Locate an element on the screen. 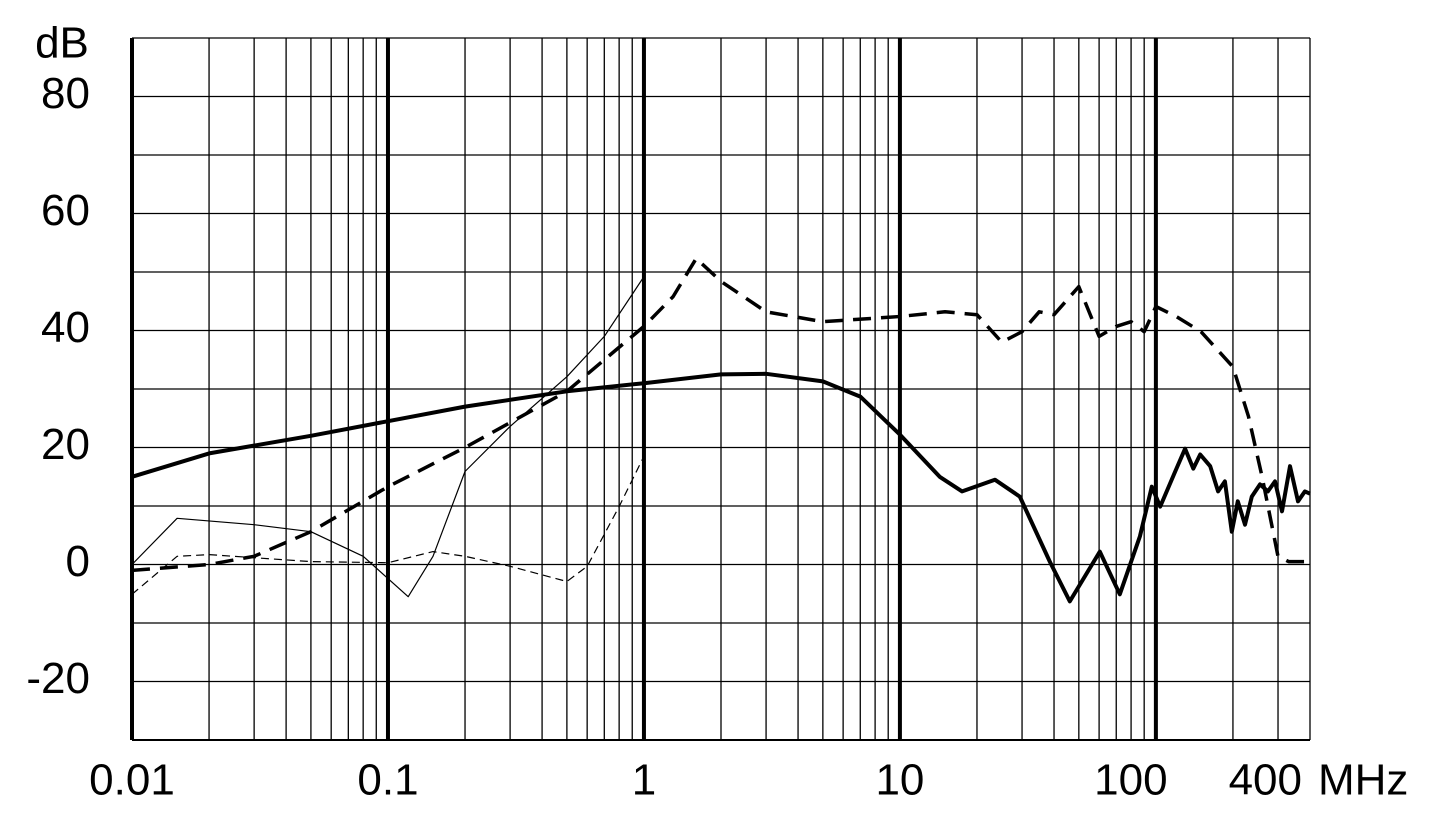  x-unit-label: MHz is located at coordinates (1363, 780).